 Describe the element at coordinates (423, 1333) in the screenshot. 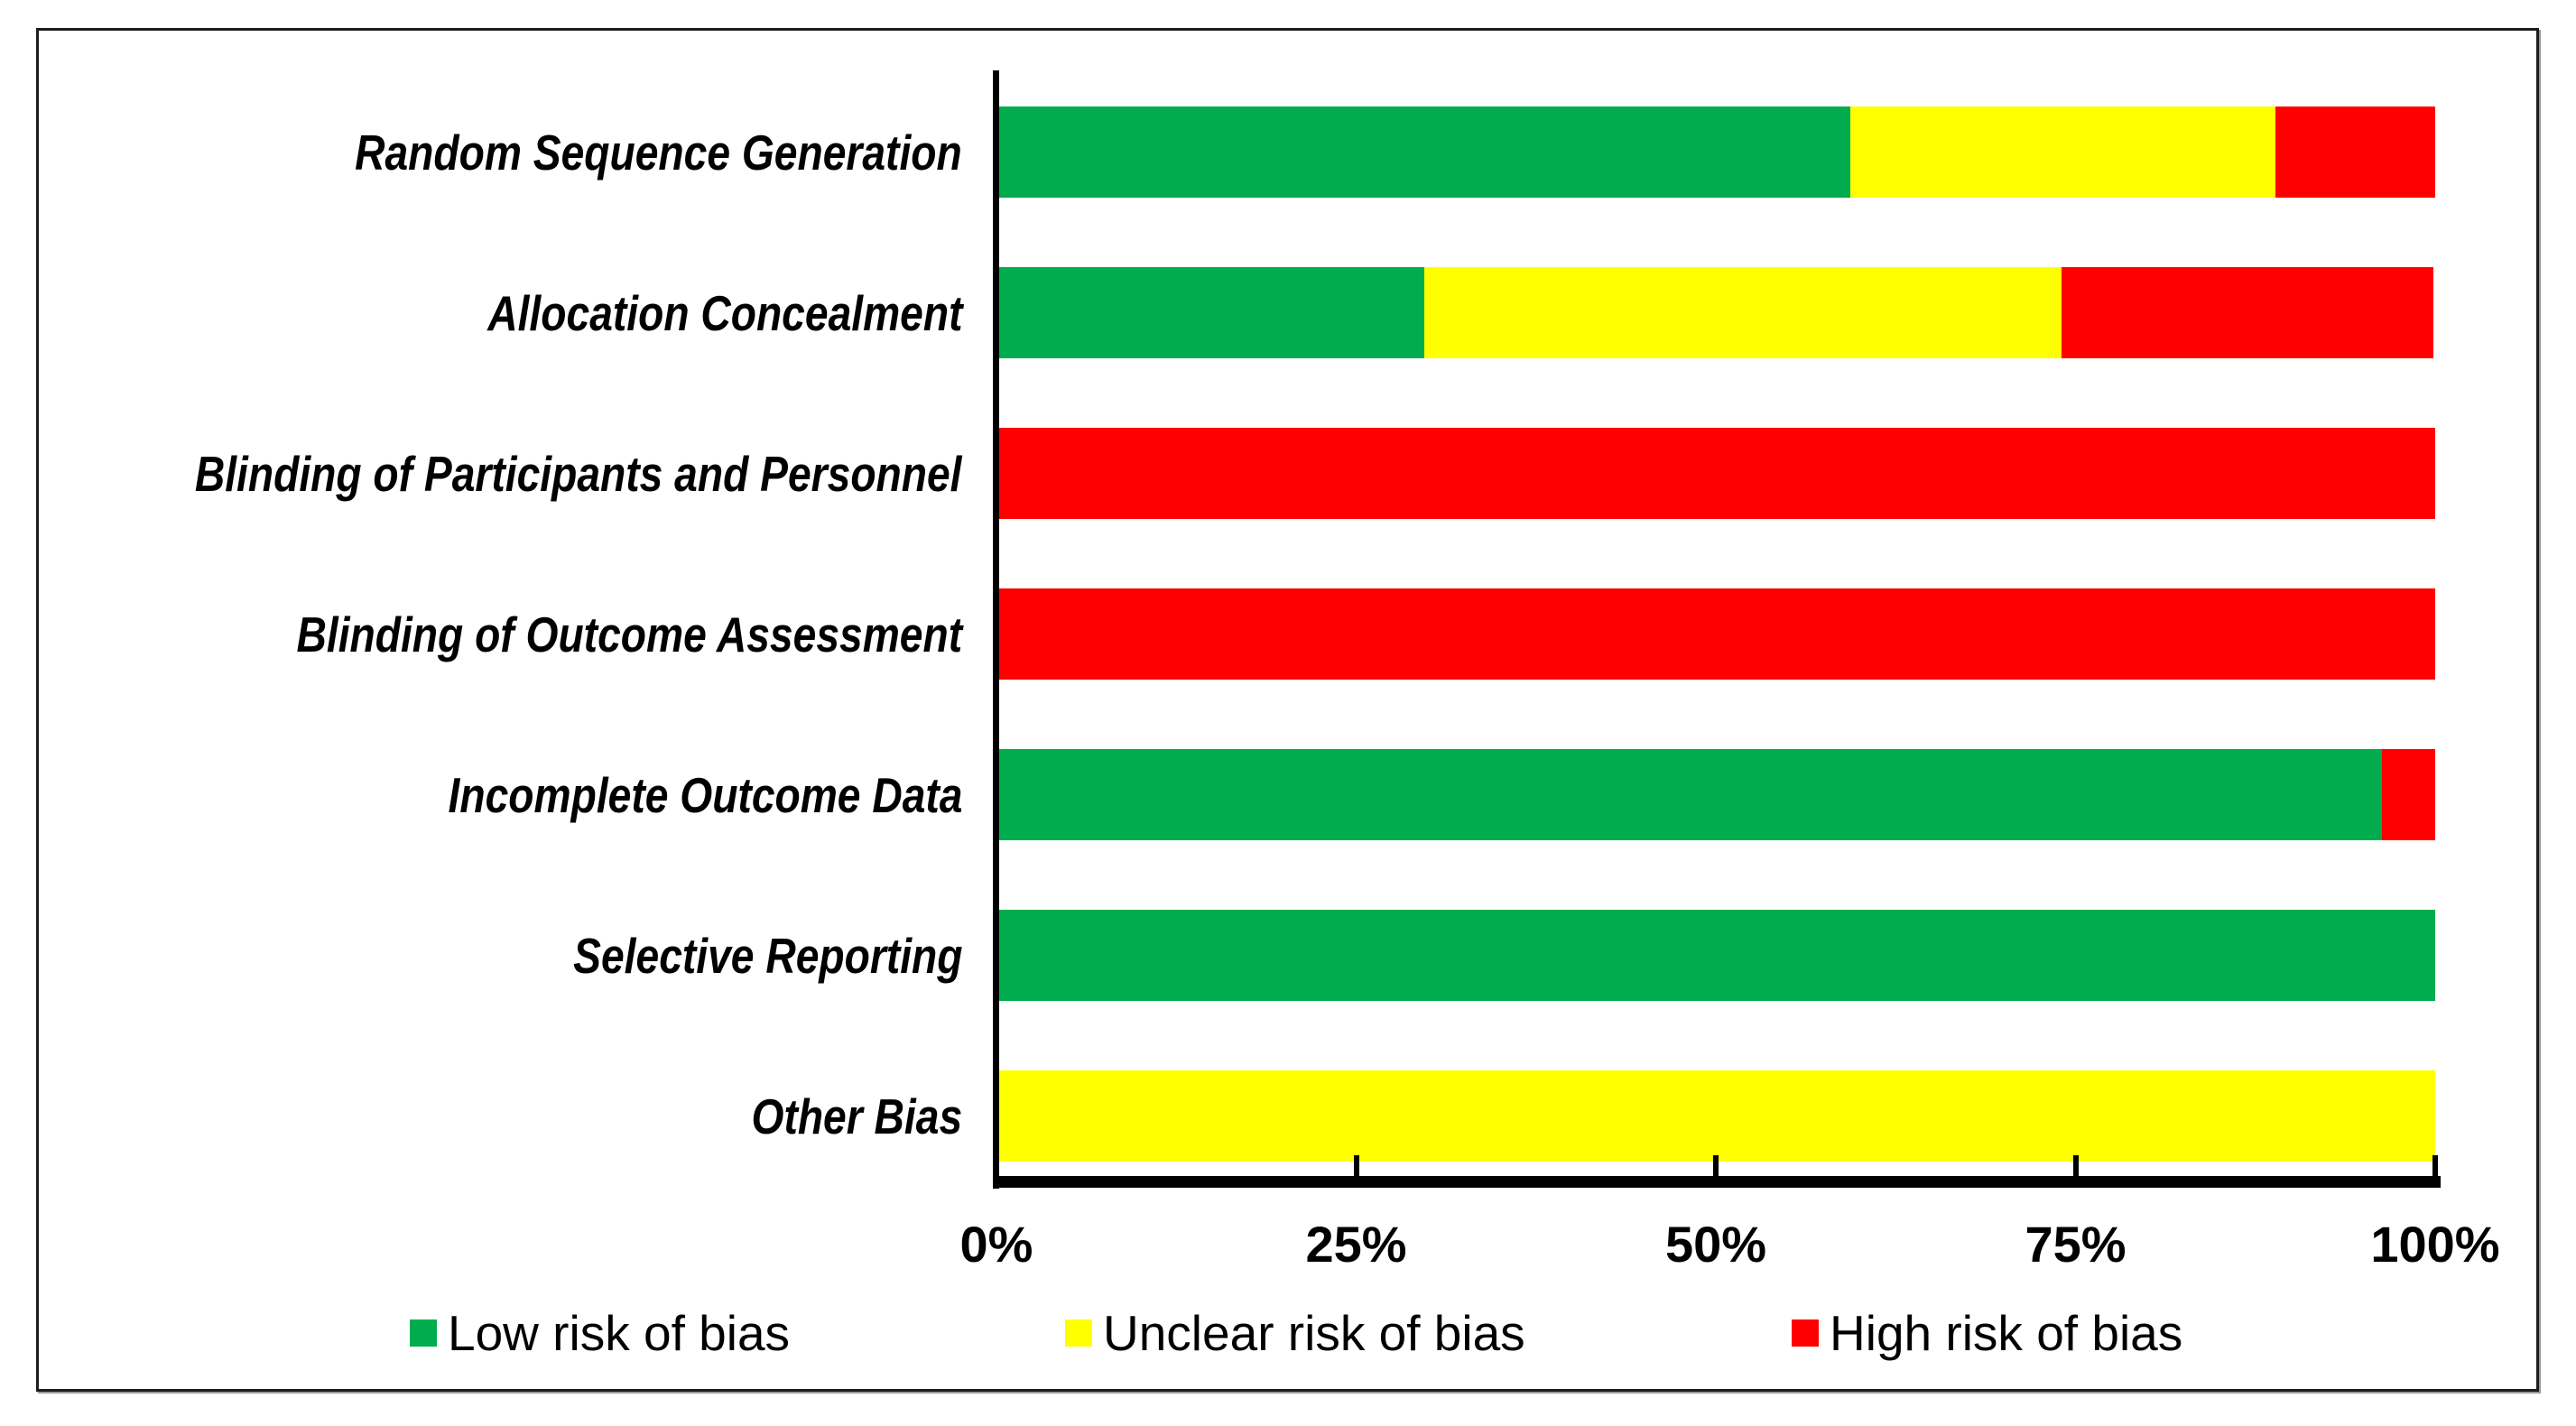

I see `legend-chip-low` at that location.